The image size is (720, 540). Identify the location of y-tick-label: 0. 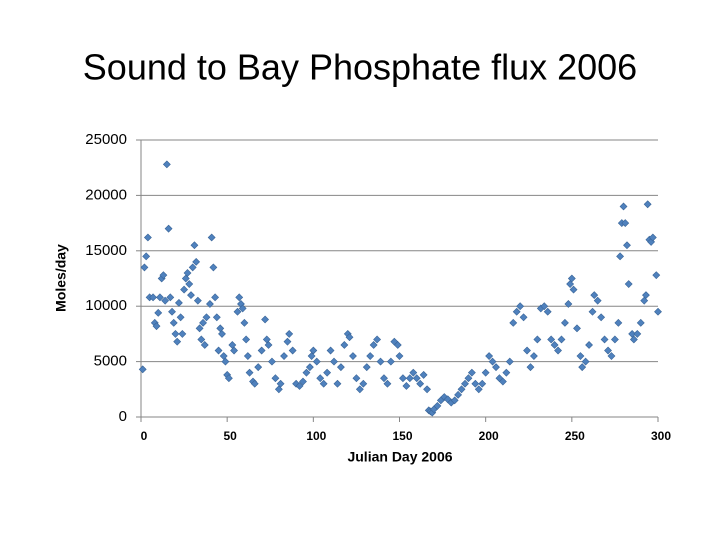
(123, 416).